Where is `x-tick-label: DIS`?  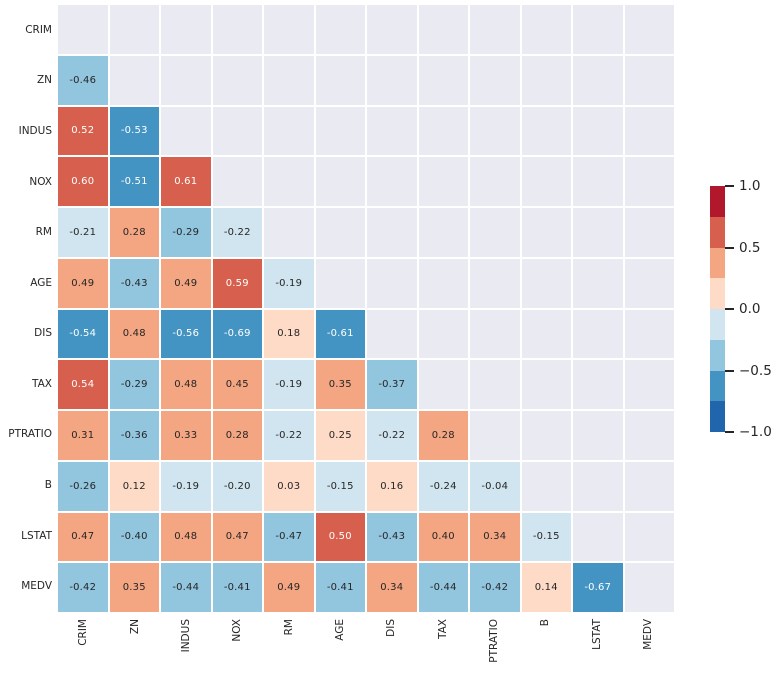
x-tick-label: DIS is located at coordinates (391, 628).